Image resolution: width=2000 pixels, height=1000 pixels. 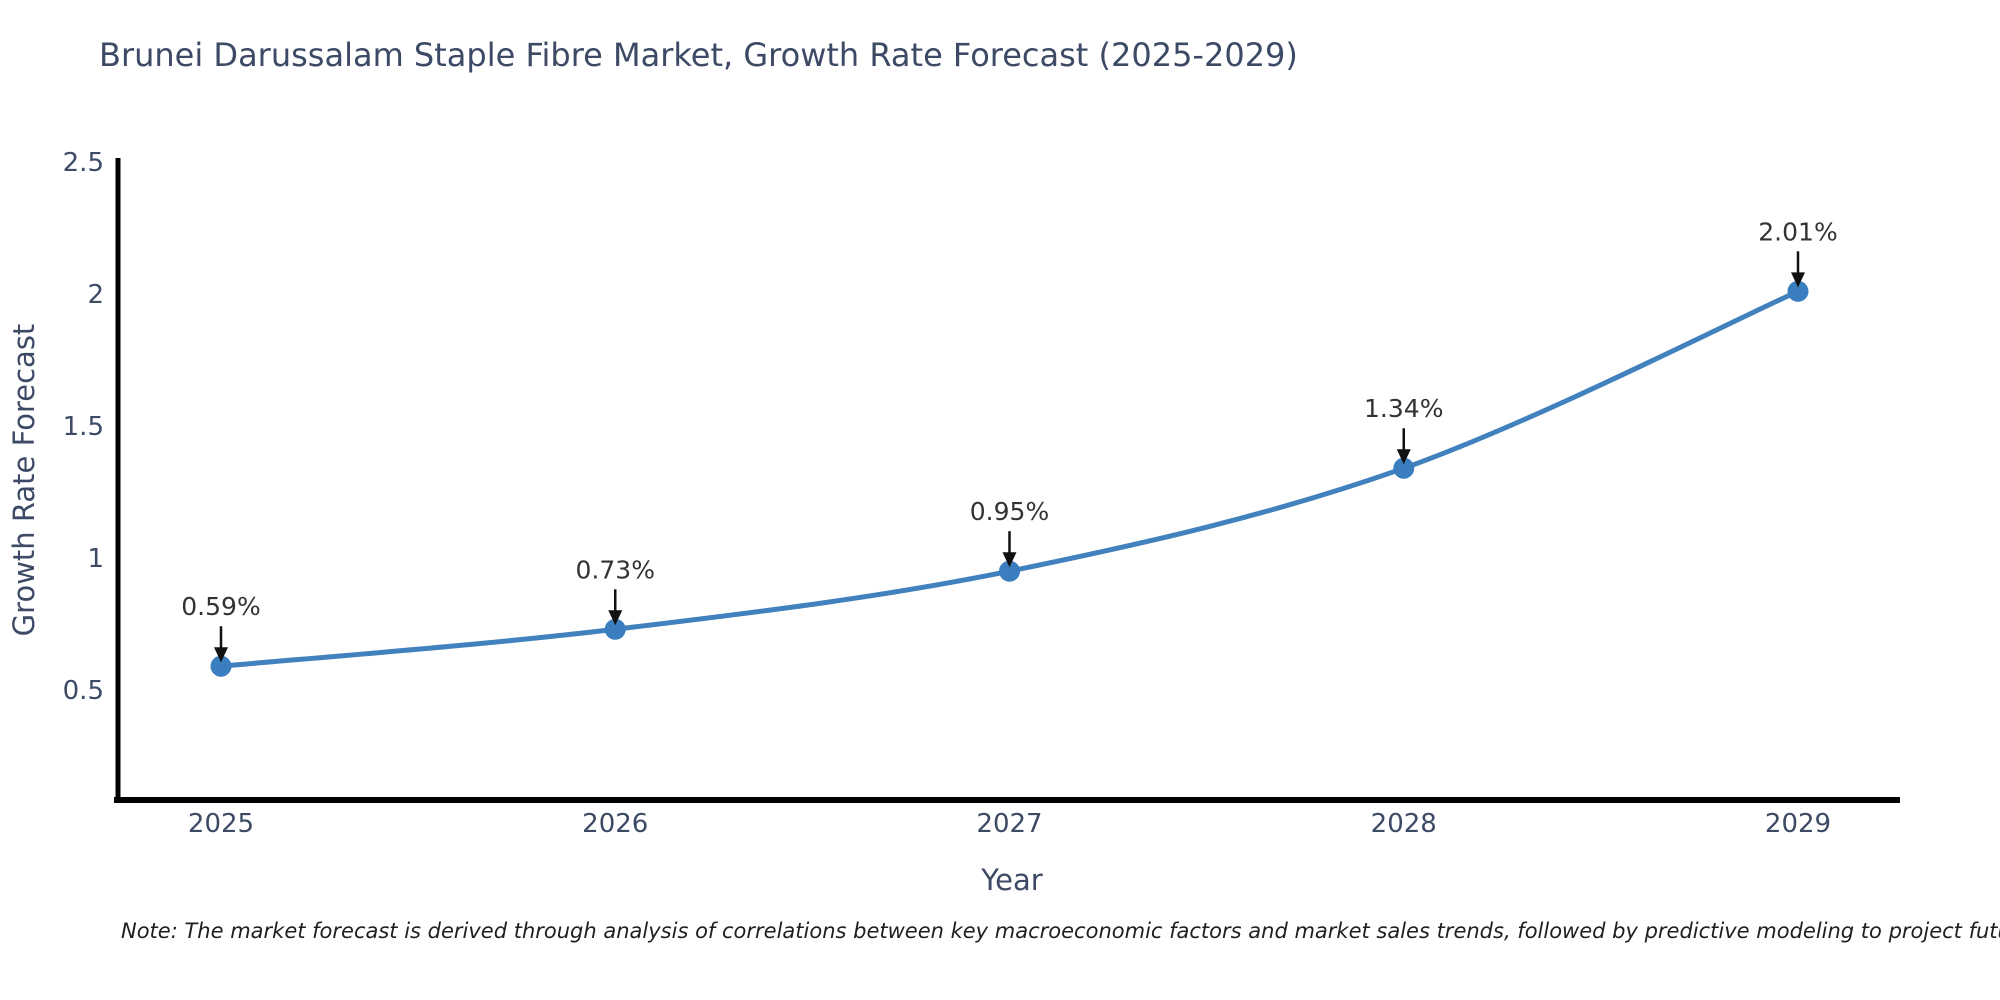 What do you see at coordinates (221, 824) in the screenshot?
I see `x-tick-label: 2025` at bounding box center [221, 824].